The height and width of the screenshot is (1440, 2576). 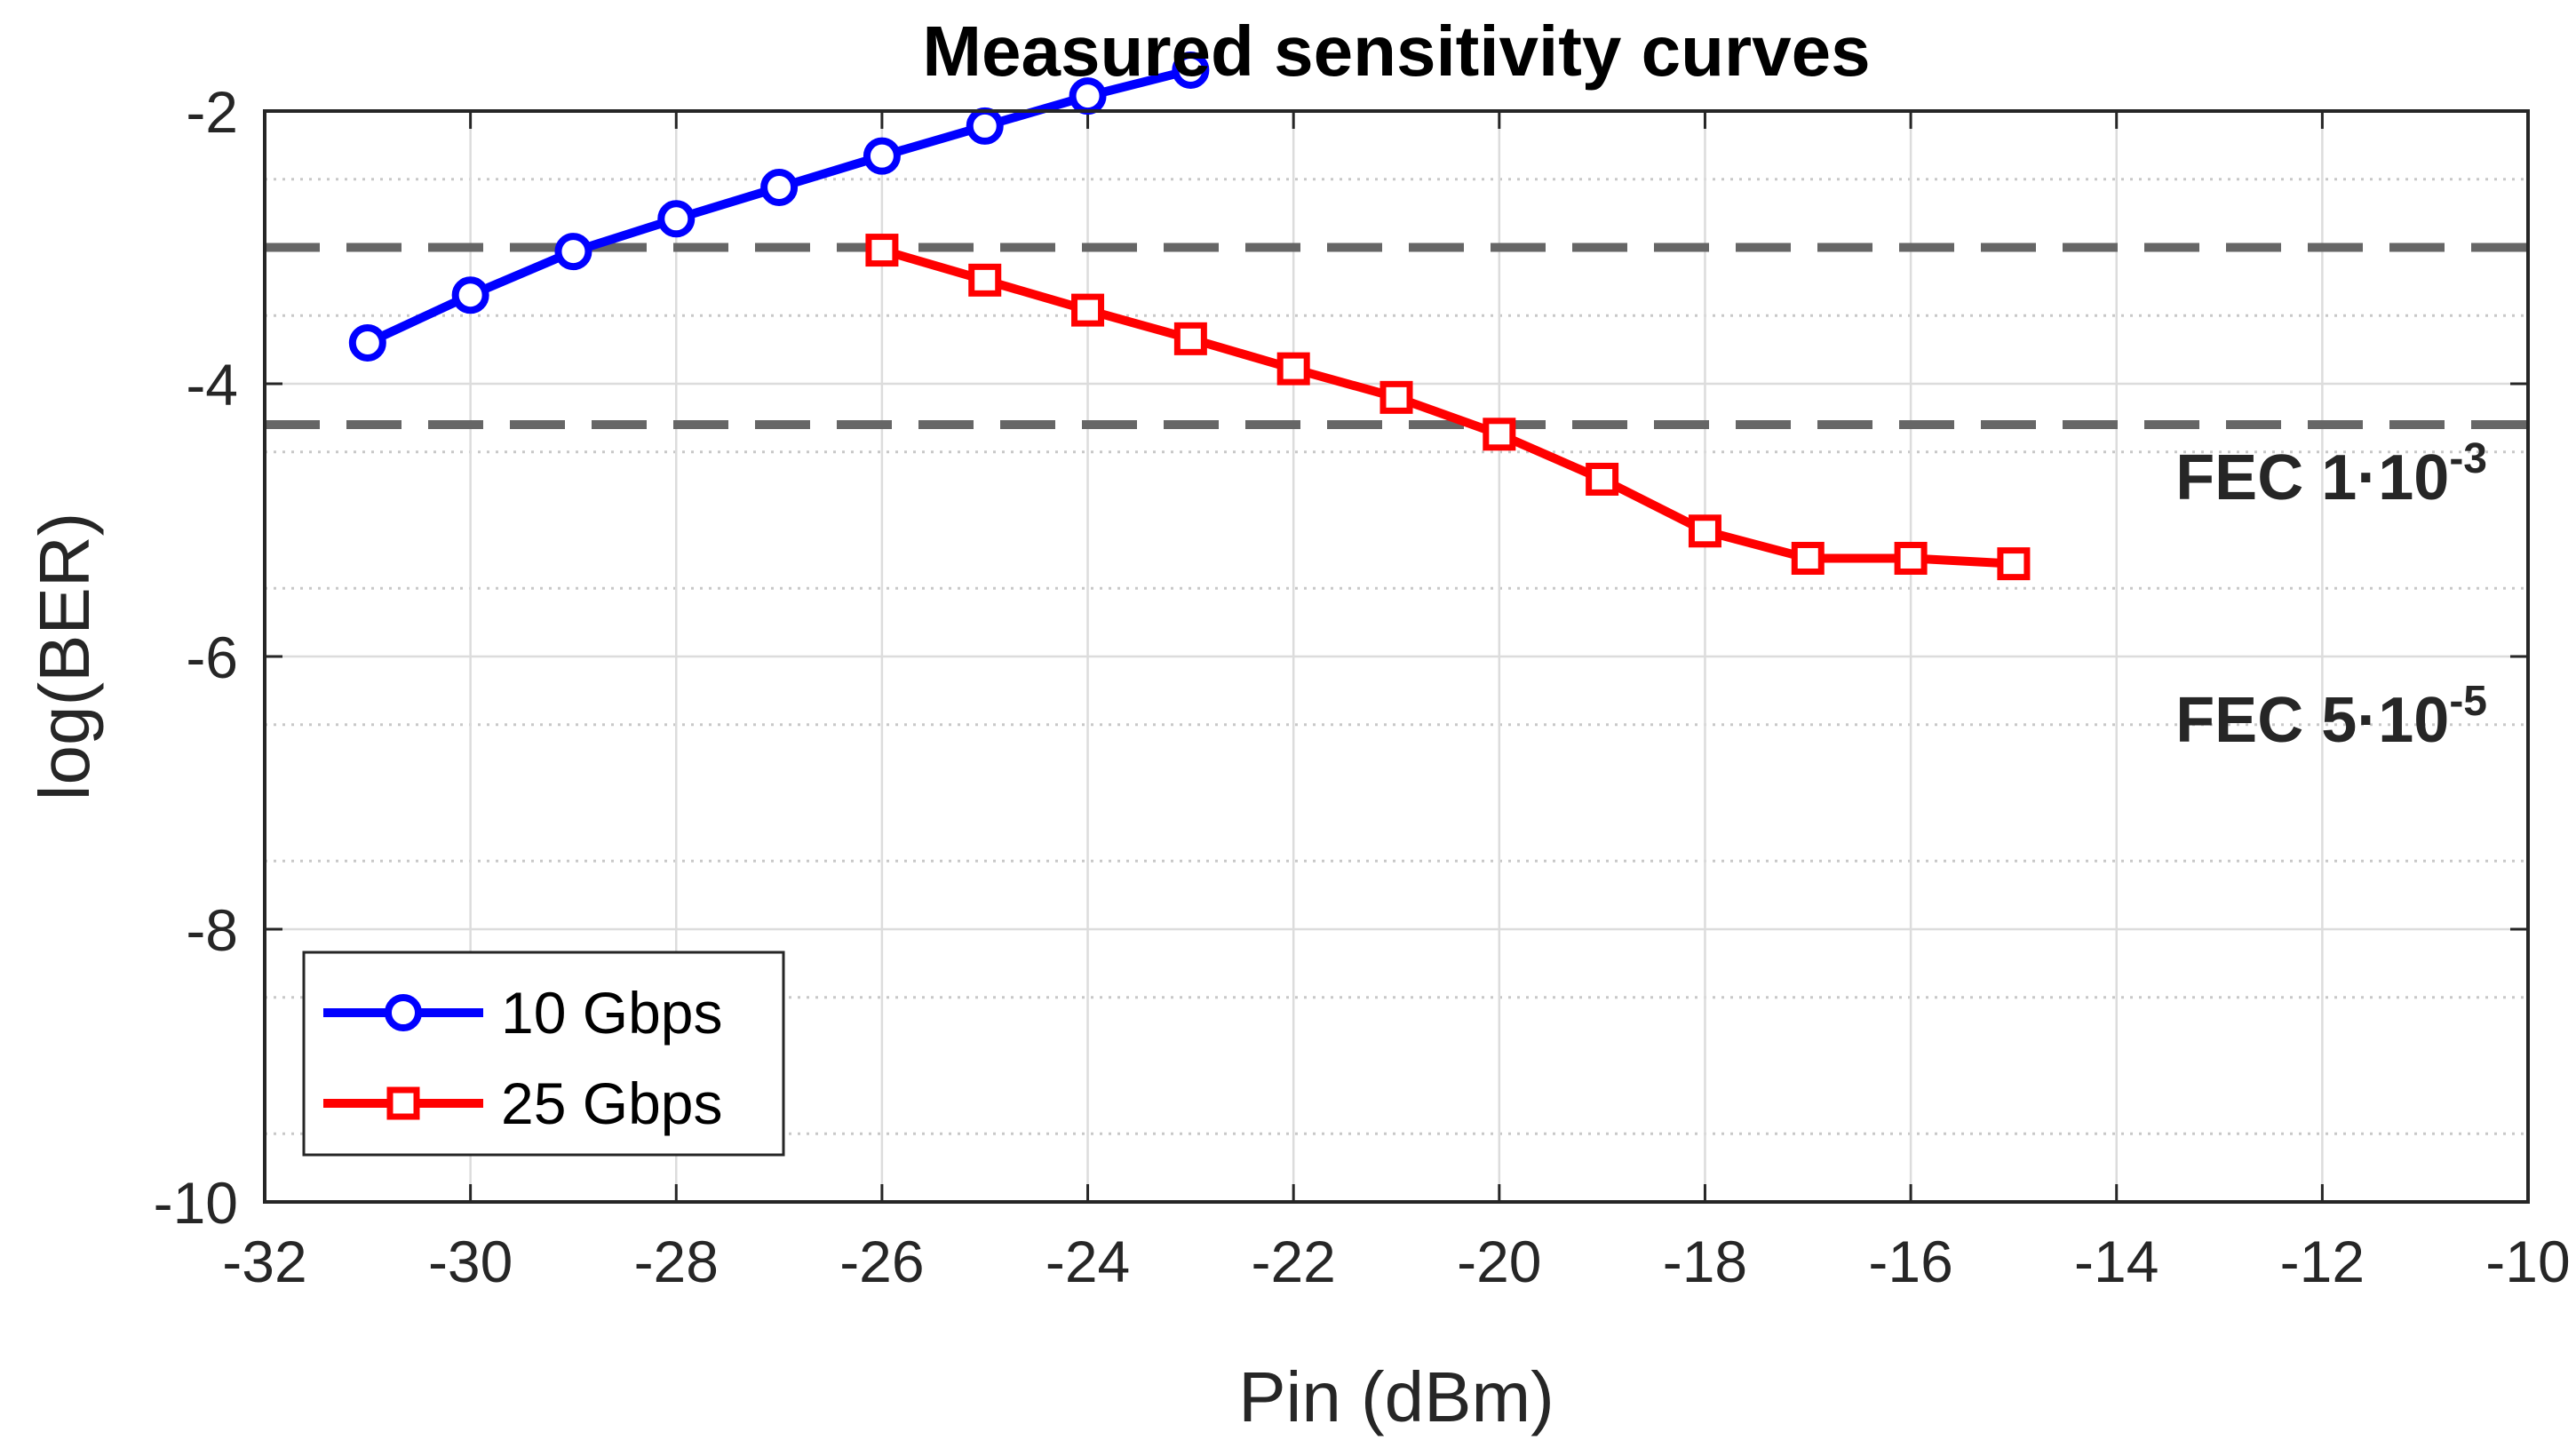 I want to click on legend-label-10gbps: 10 Gbps, so click(x=612, y=1013).